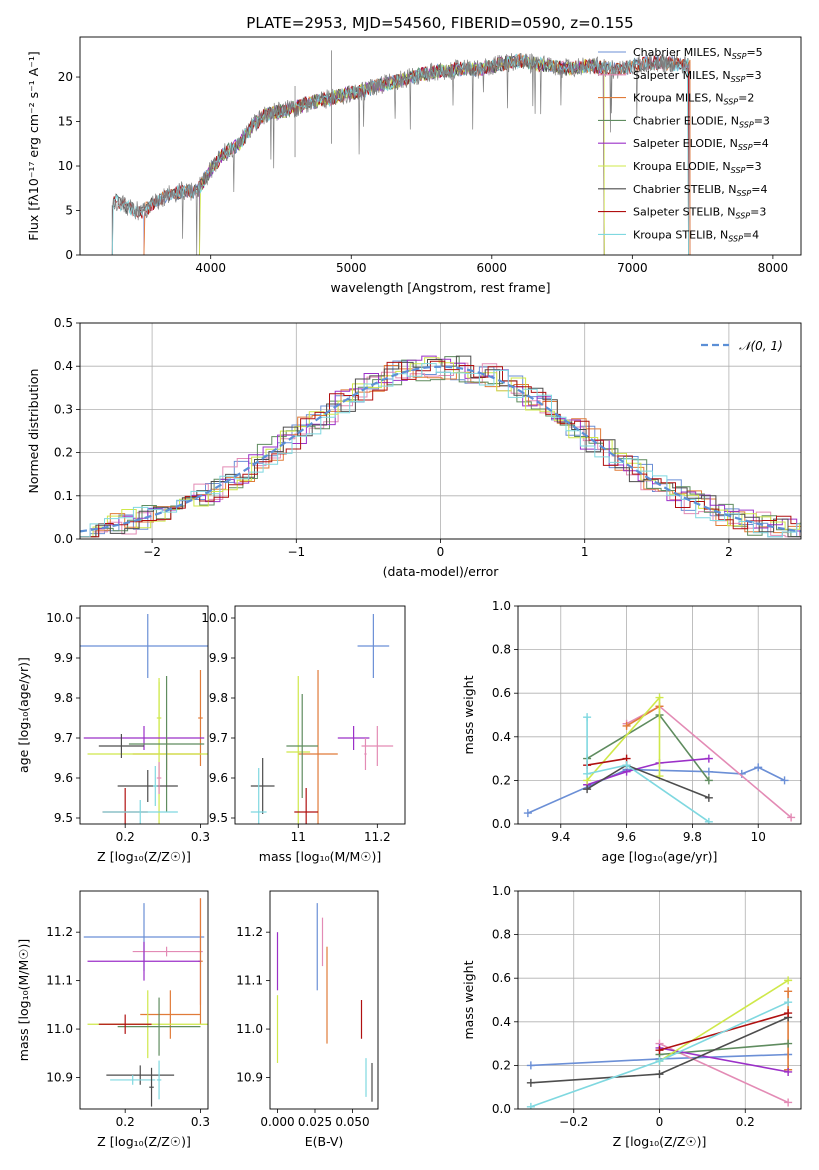  Describe the element at coordinates (773, 268) in the screenshot. I see `x-tick-label: 8000` at that location.